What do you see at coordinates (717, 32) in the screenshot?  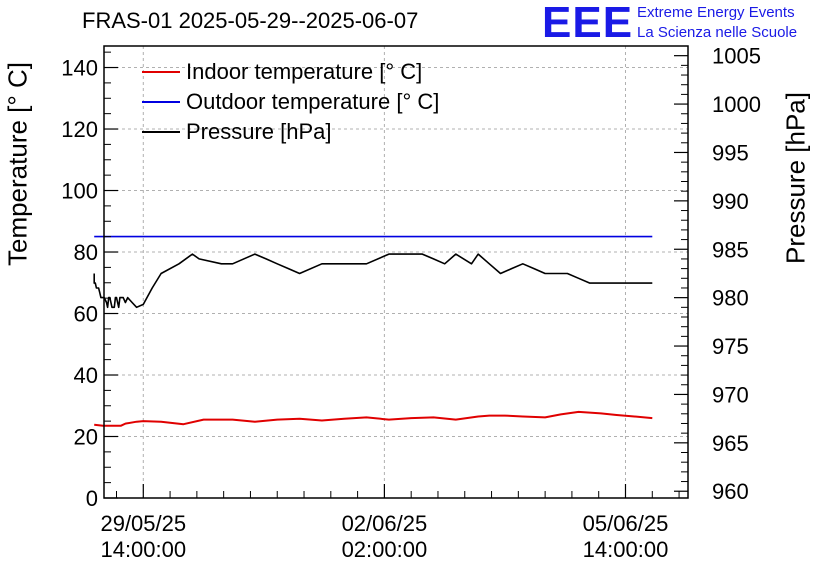 I see `logo-line-2: La Scienza nelle Scuole` at bounding box center [717, 32].